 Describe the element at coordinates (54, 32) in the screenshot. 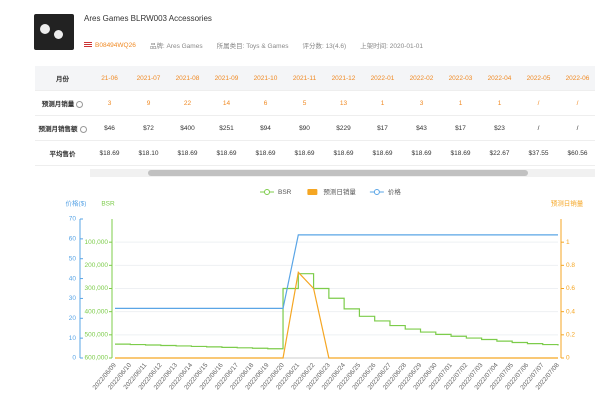

I see `product-image` at that location.